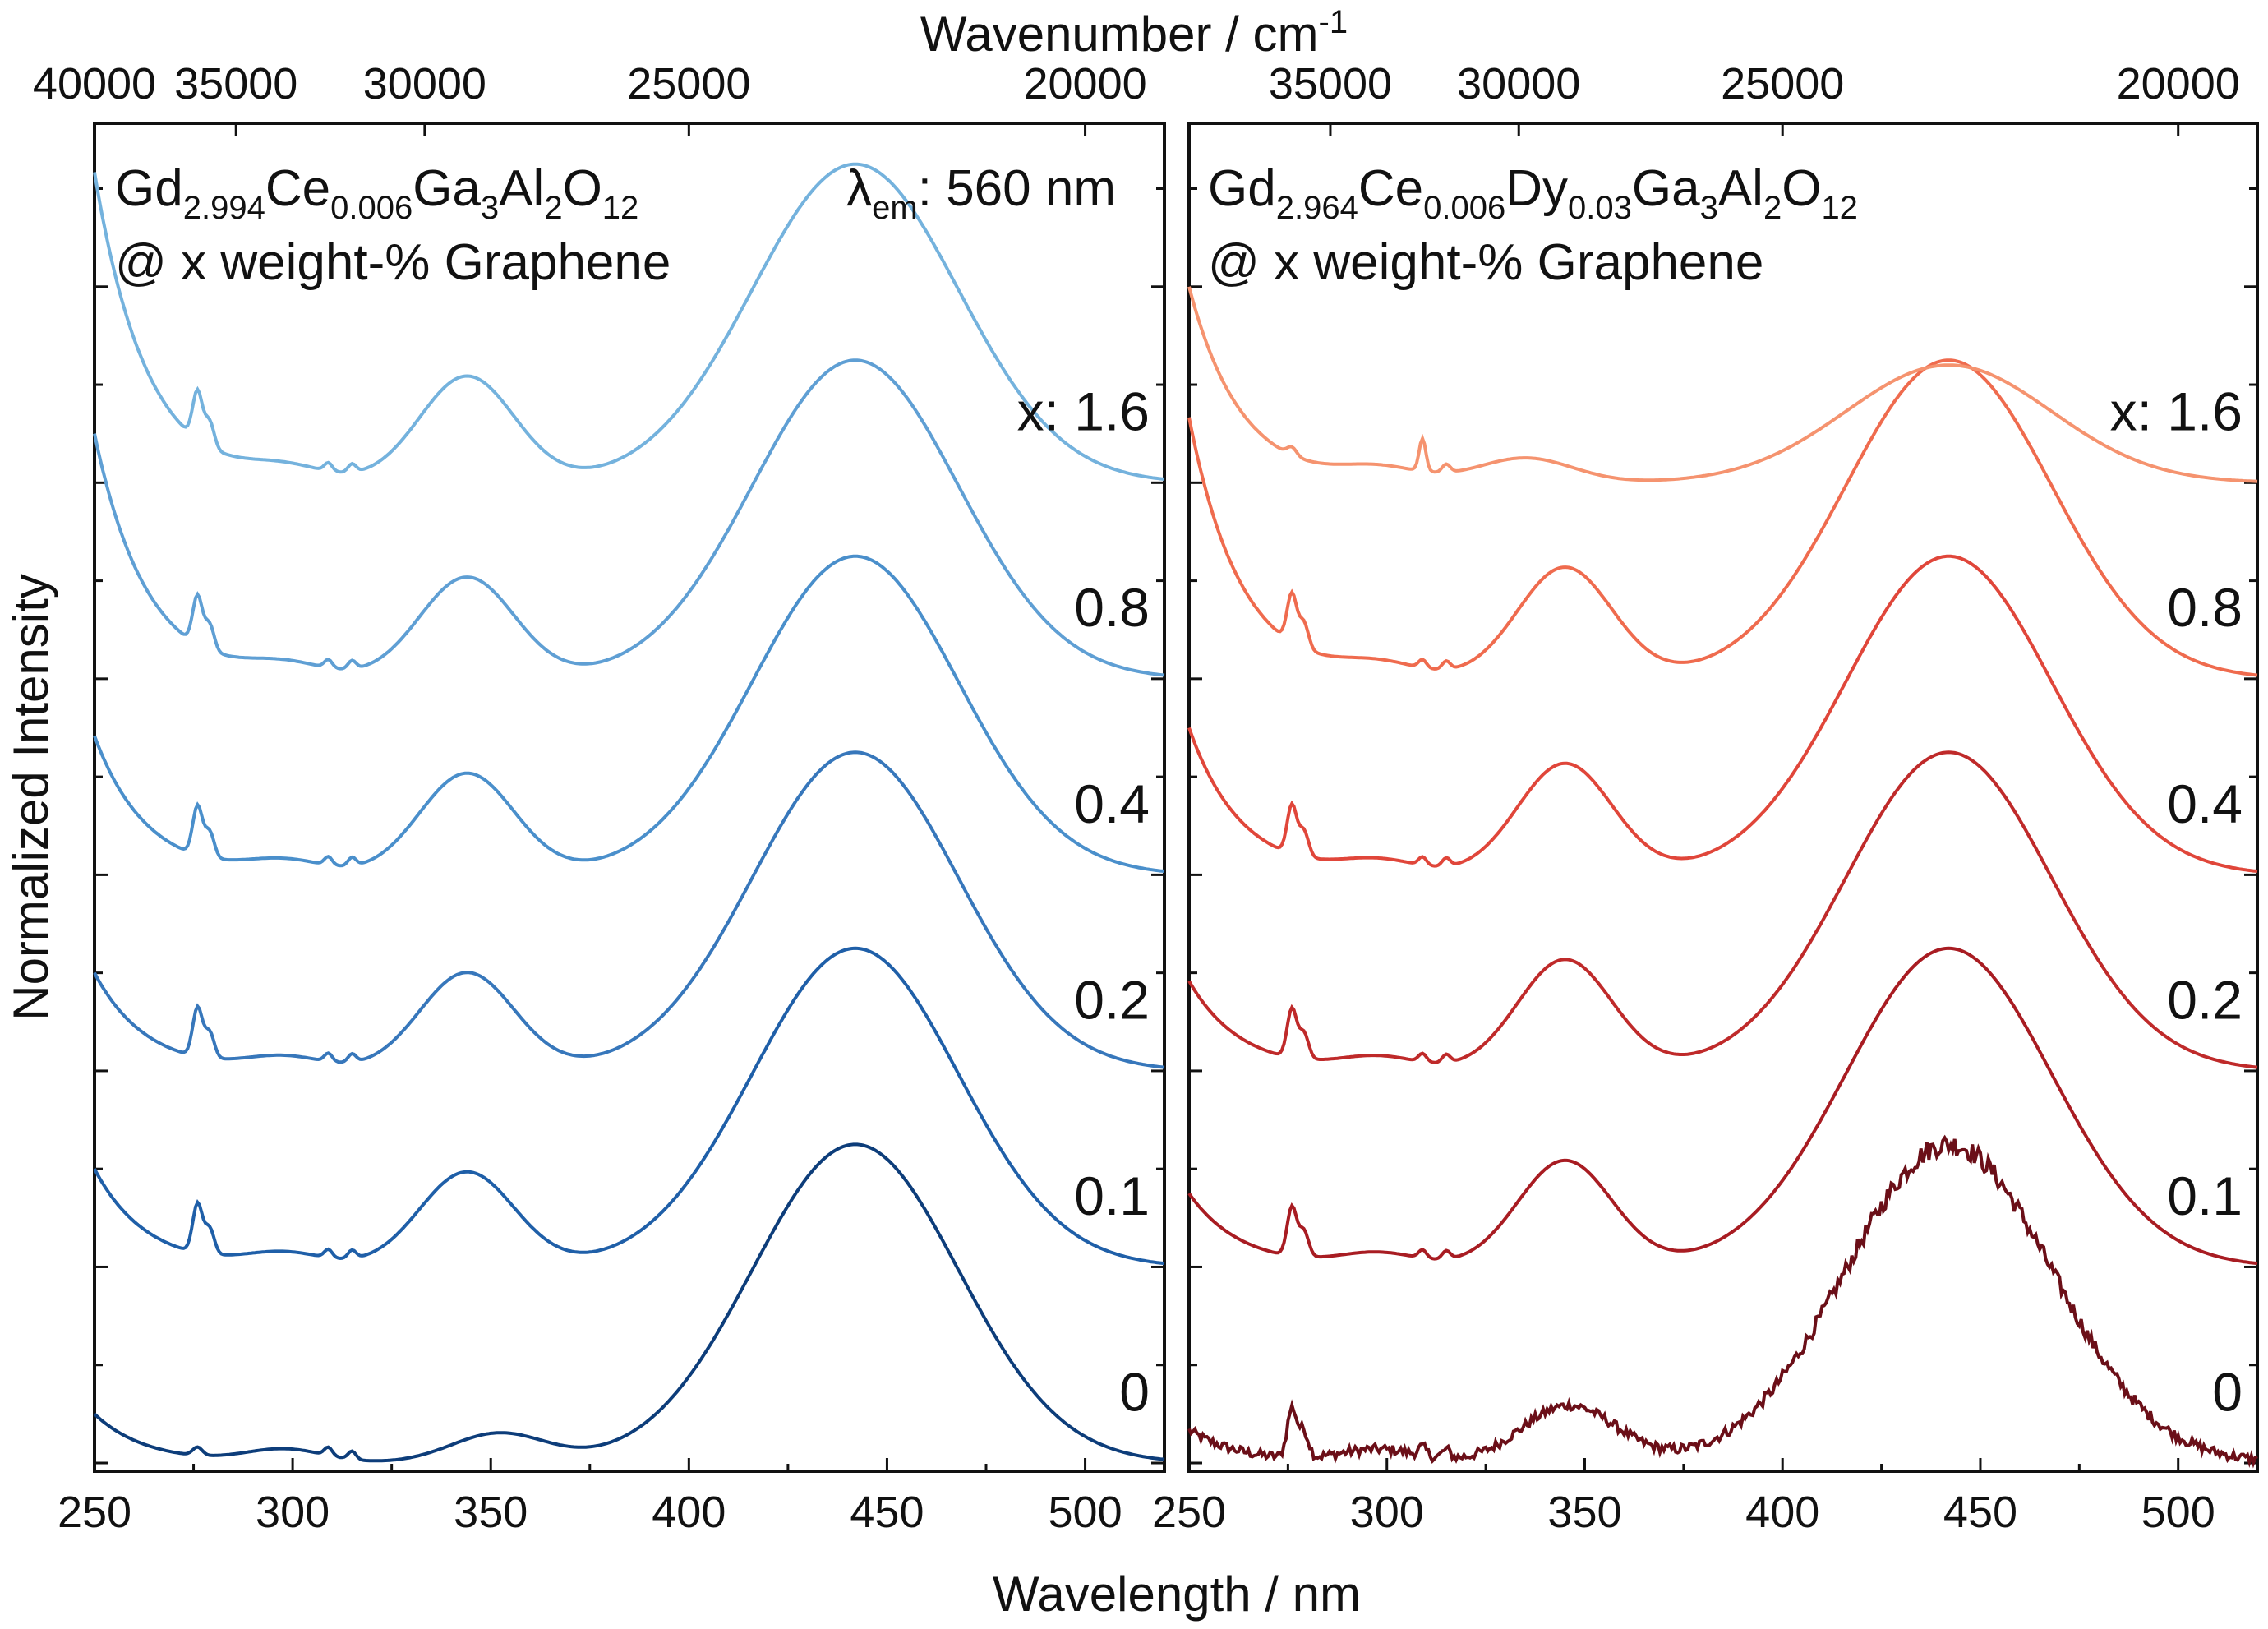  I want to click on left-panel-series-labels: 0 0.1 0.2 0.4 0.8 x: 1.6, so click(1083, 902).